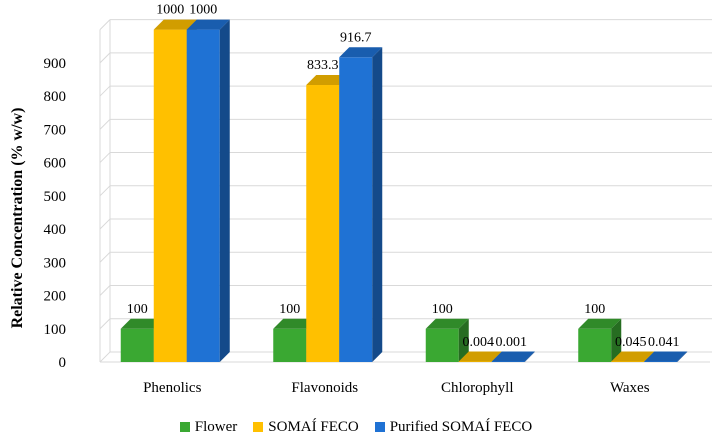  Describe the element at coordinates (55, 297) in the screenshot. I see `y-tick-label: 200` at that location.